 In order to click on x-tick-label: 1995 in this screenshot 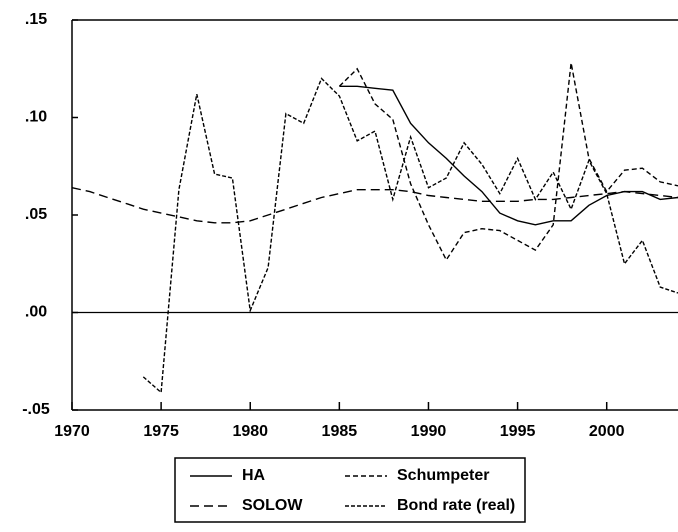, I will do `click(518, 431)`.